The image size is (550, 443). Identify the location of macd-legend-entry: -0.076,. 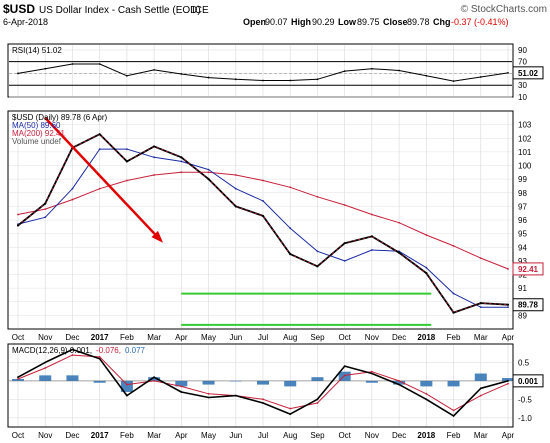
(108, 350).